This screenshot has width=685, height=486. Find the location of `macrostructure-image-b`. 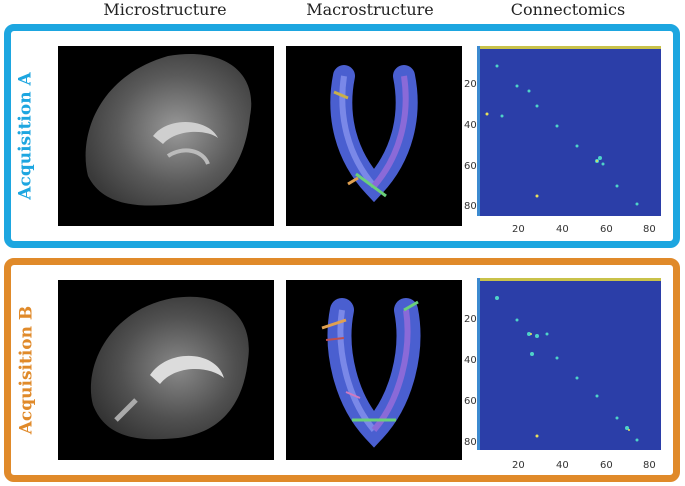

macrostructure-image-b is located at coordinates (374, 370).